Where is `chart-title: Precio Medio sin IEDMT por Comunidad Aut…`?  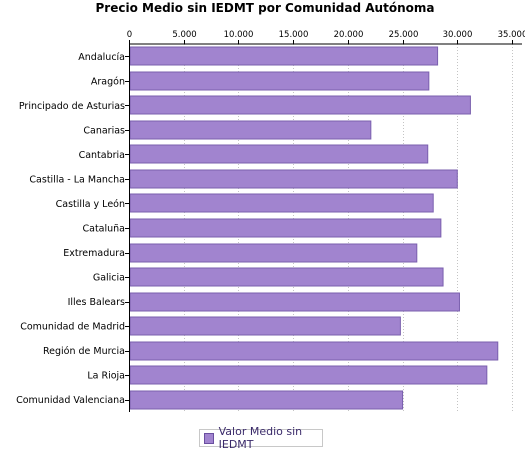
chart-title: Precio Medio sin IEDMT por Comunidad Aut… is located at coordinates (265, 8).